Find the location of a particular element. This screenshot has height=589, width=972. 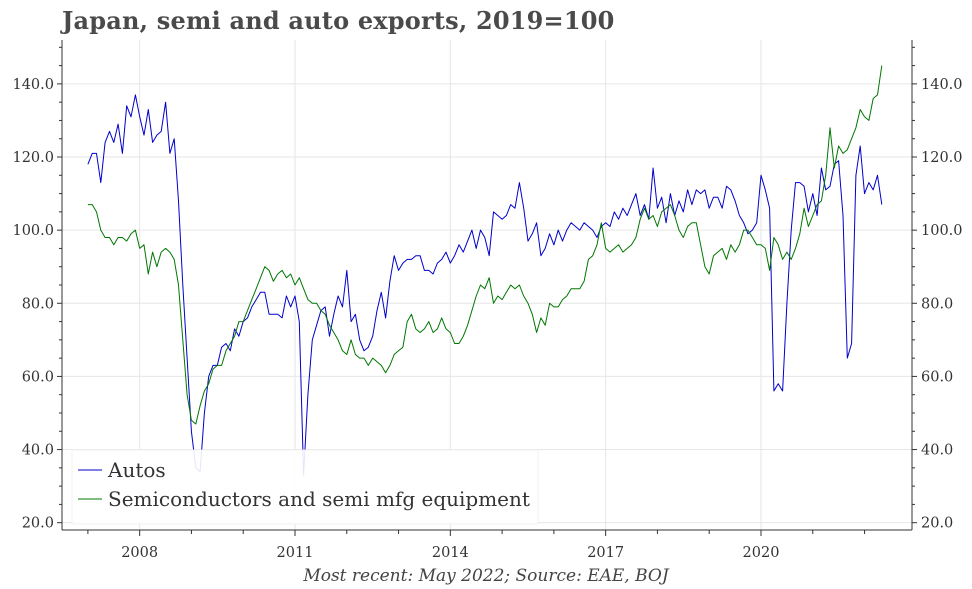

y-tick-label-right: 60.0 is located at coordinates (937, 377).